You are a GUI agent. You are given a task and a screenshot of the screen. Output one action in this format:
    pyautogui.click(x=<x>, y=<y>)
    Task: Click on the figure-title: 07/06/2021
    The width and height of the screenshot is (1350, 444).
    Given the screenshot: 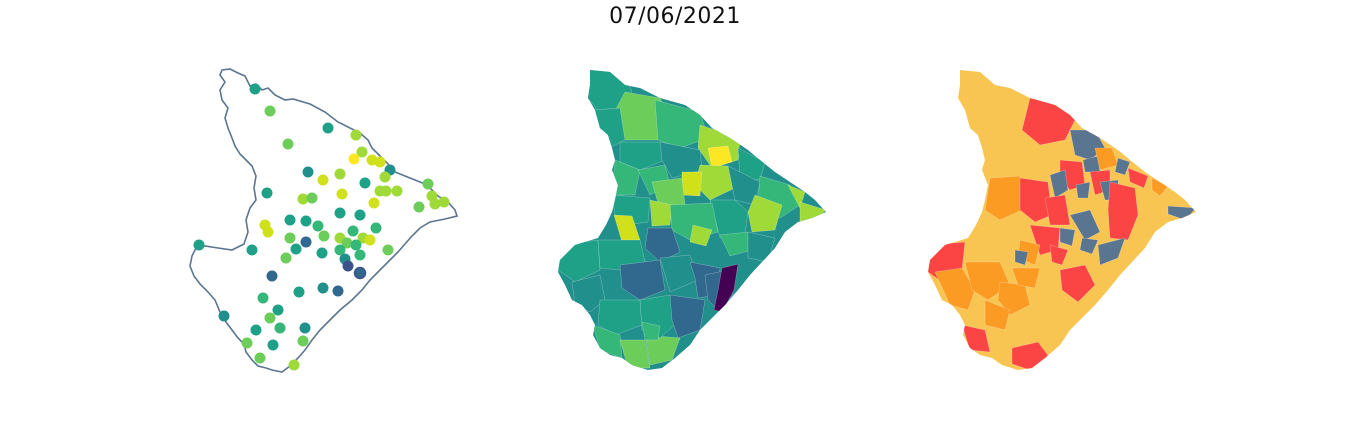 What is the action you would take?
    pyautogui.click(x=675, y=16)
    